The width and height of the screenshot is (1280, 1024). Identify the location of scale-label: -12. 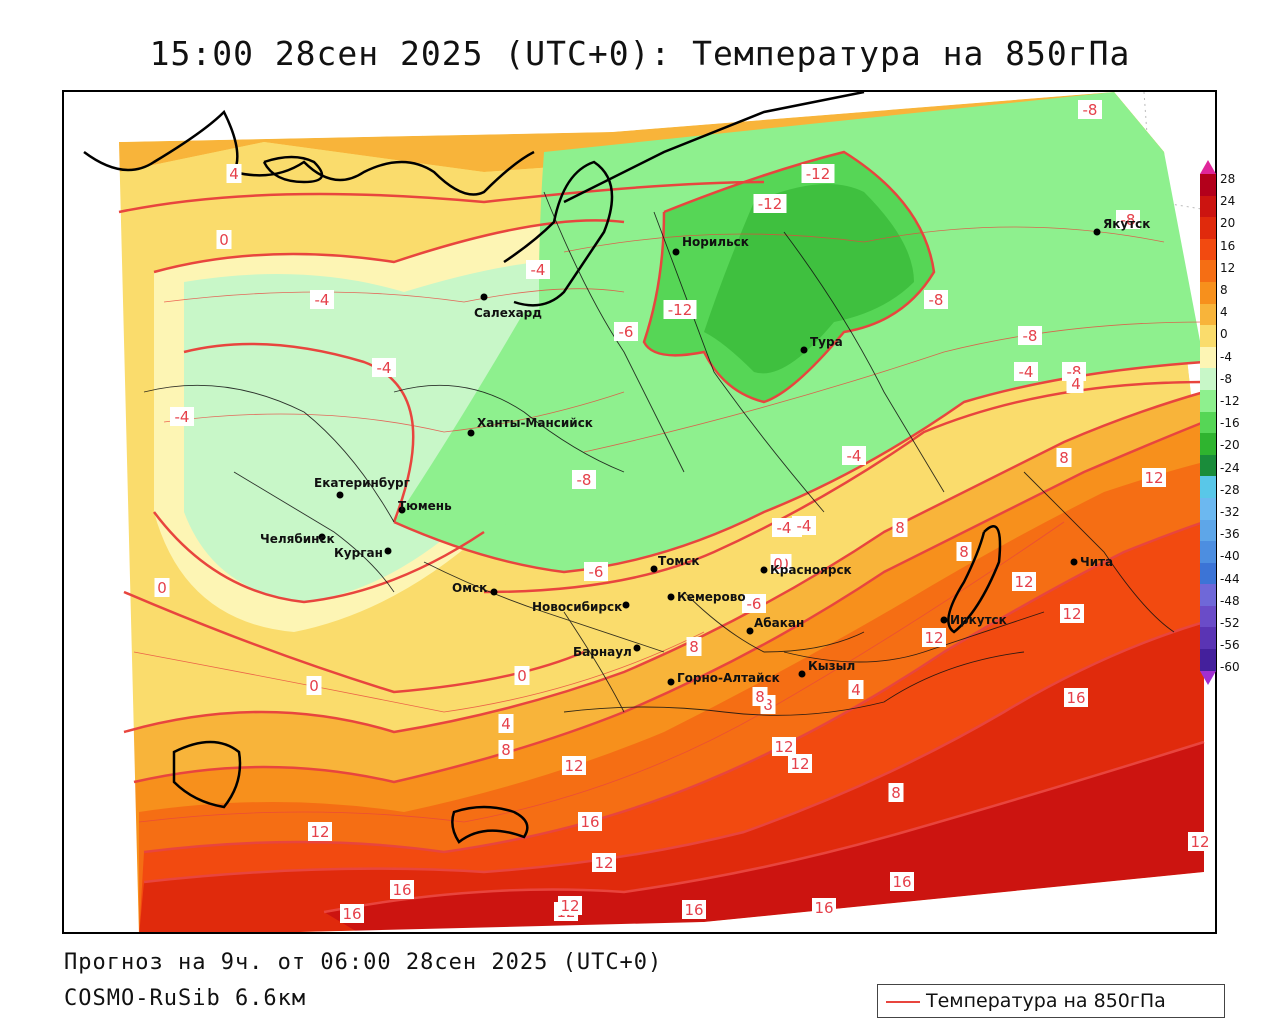
(1230, 401).